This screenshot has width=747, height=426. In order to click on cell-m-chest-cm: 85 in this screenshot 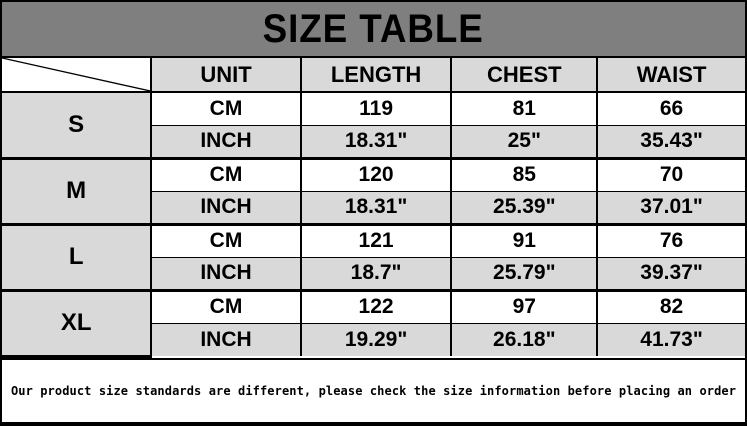, I will do `click(524, 174)`.